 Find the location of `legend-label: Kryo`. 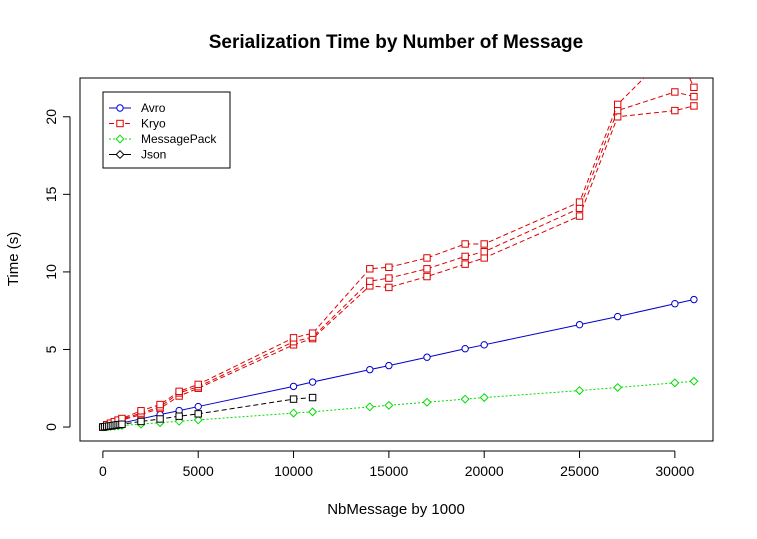

legend-label: Kryo is located at coordinates (153, 124).